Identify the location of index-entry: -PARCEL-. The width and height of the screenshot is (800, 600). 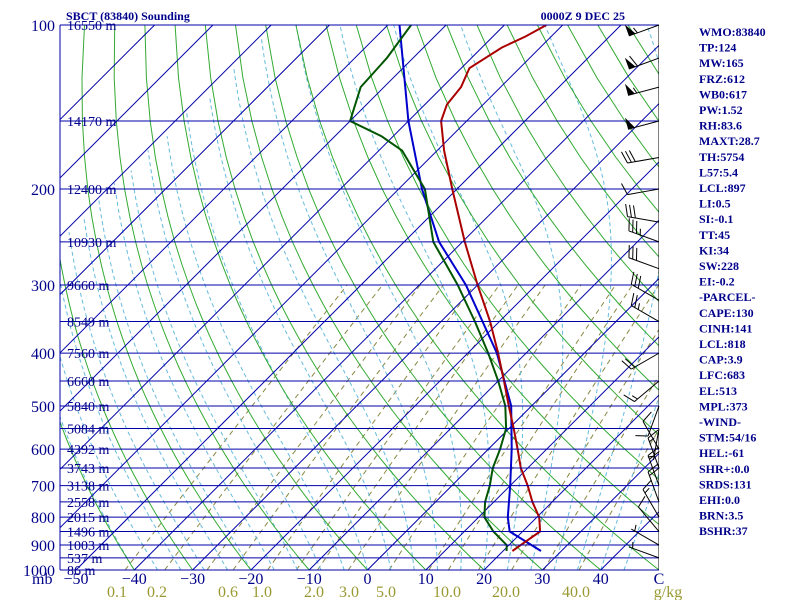
(727, 297).